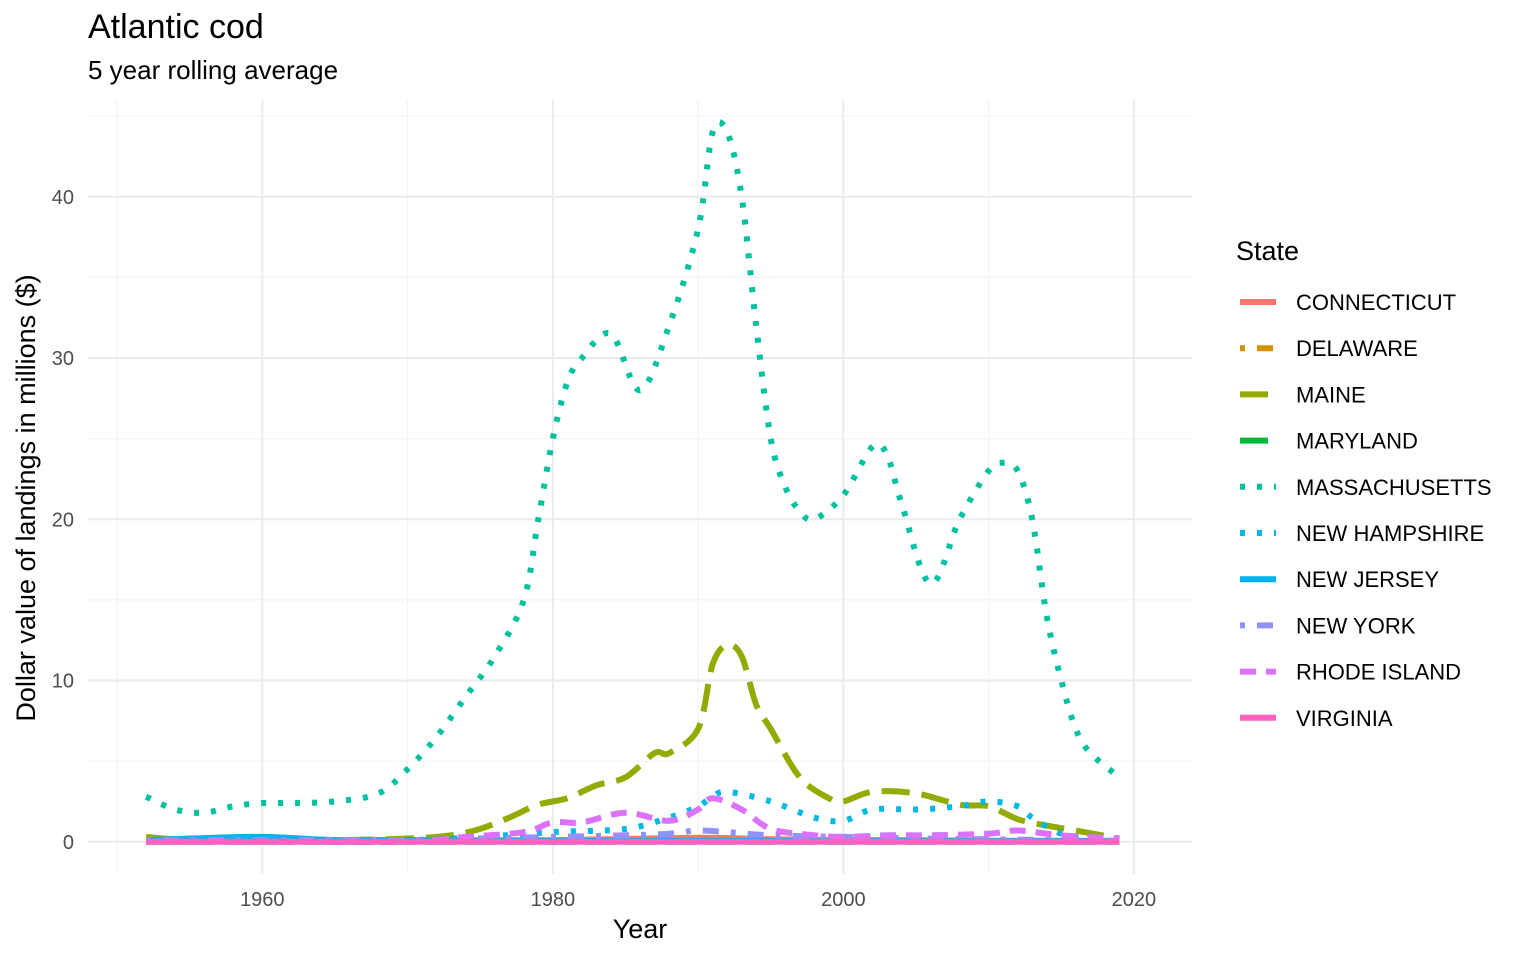 The width and height of the screenshot is (1536, 960). Describe the element at coordinates (633, 820) in the screenshot. I see `series-line-rhode-island` at that location.